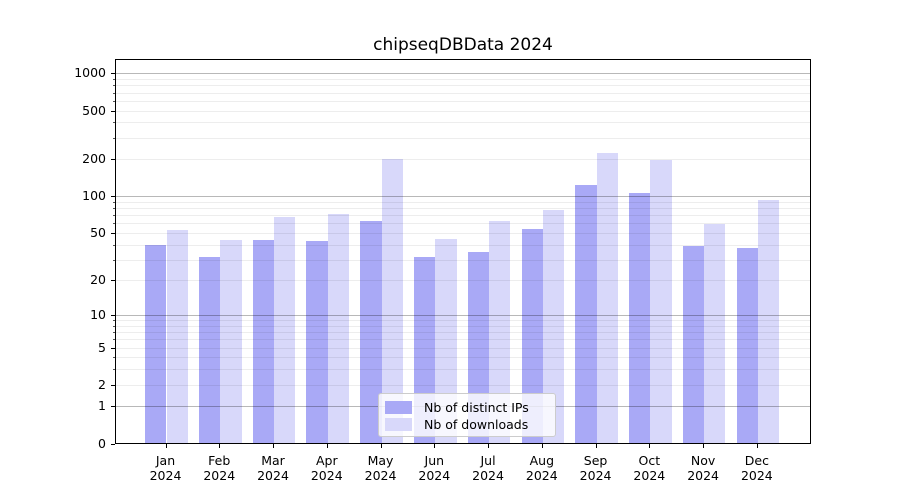 This screenshot has width=900, height=500. Describe the element at coordinates (165, 467) in the screenshot. I see `x-tick-label-jan: Jan 2024` at that location.